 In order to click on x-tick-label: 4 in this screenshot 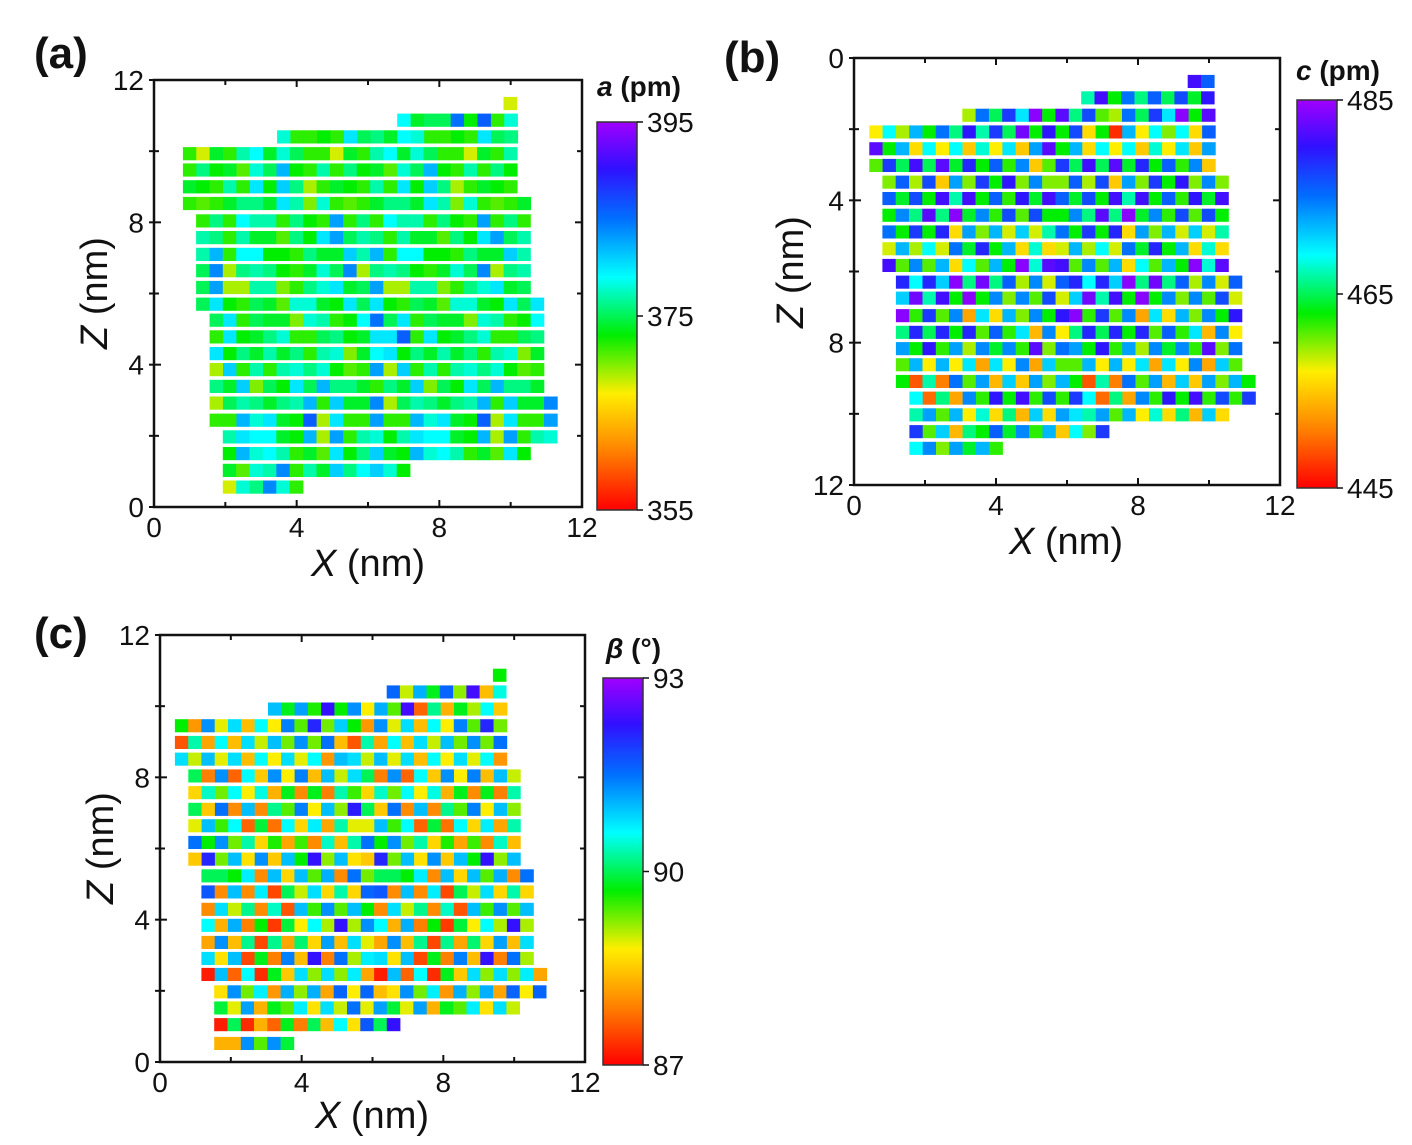, I will do `click(297, 527)`.